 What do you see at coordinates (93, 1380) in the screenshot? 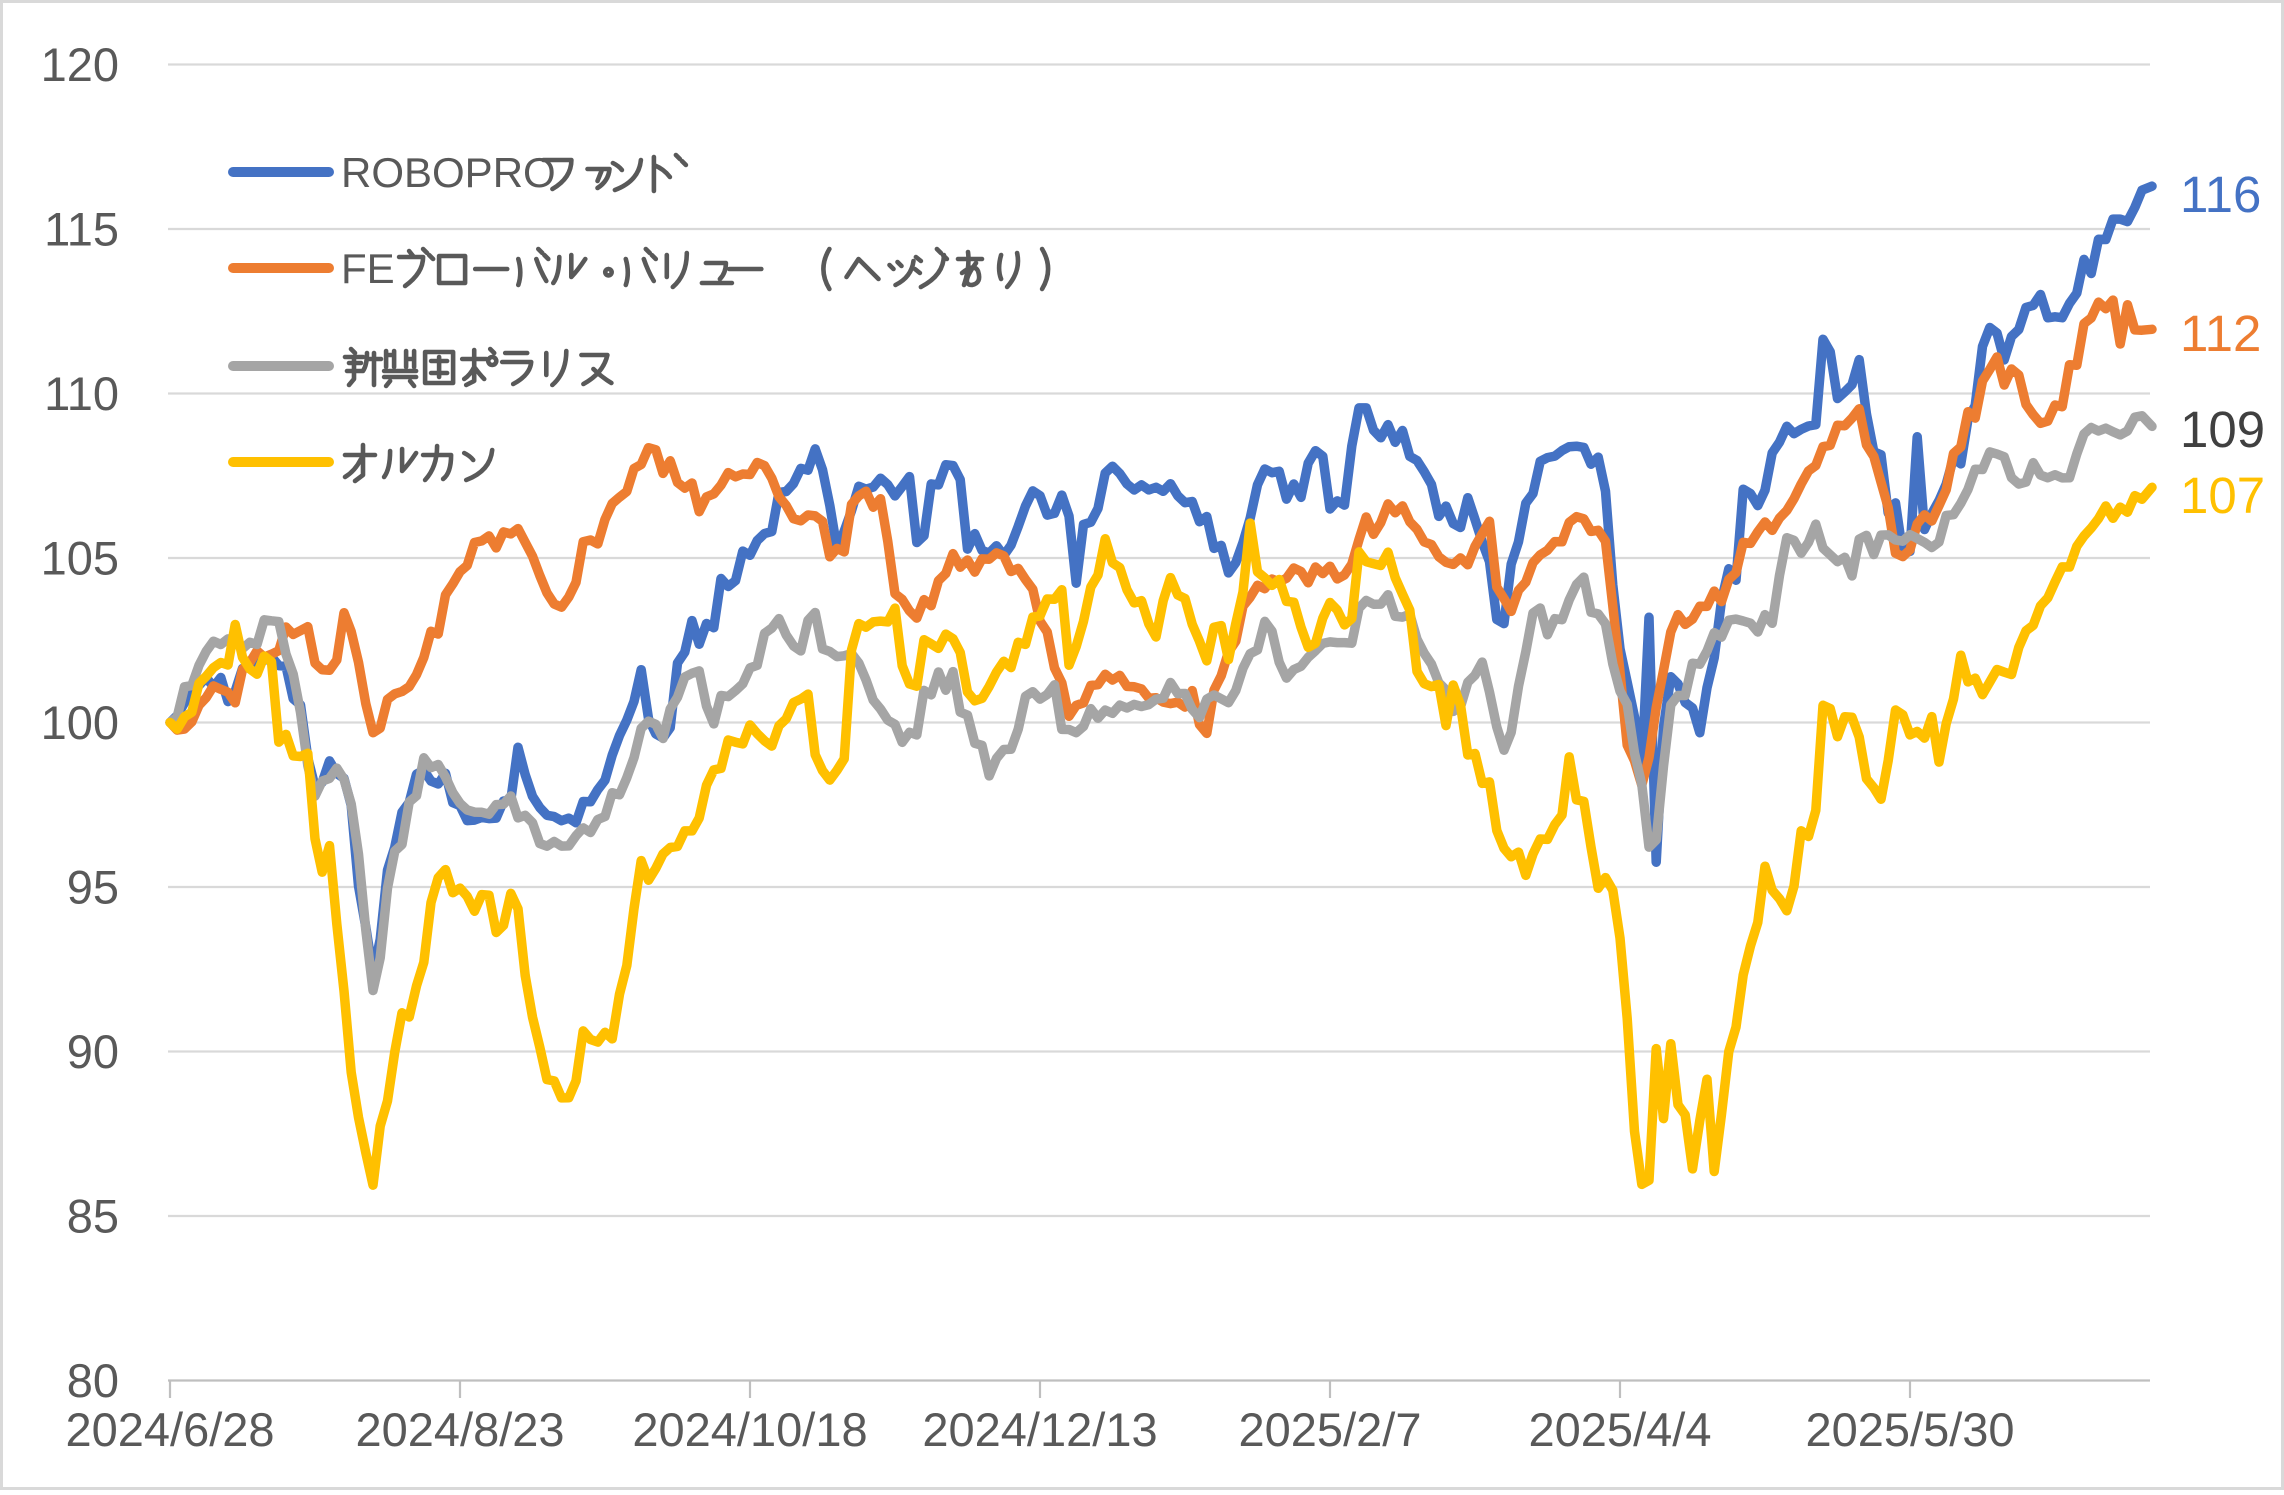
I see `svg-text: 80` at bounding box center [93, 1380].